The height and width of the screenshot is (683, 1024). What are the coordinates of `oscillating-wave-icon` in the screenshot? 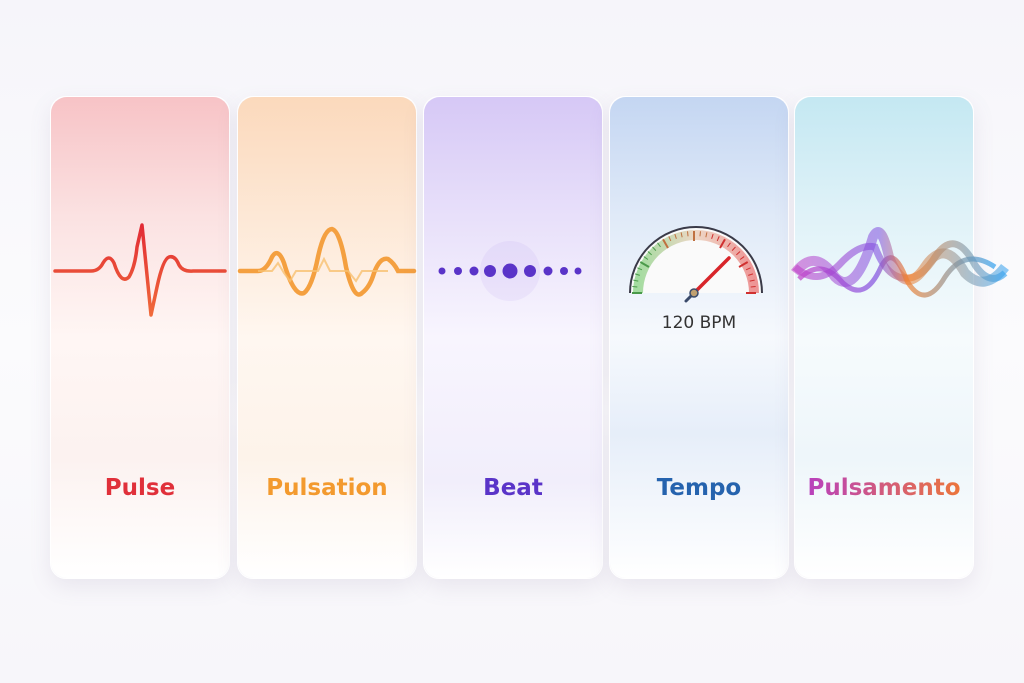 It's located at (327, 261).